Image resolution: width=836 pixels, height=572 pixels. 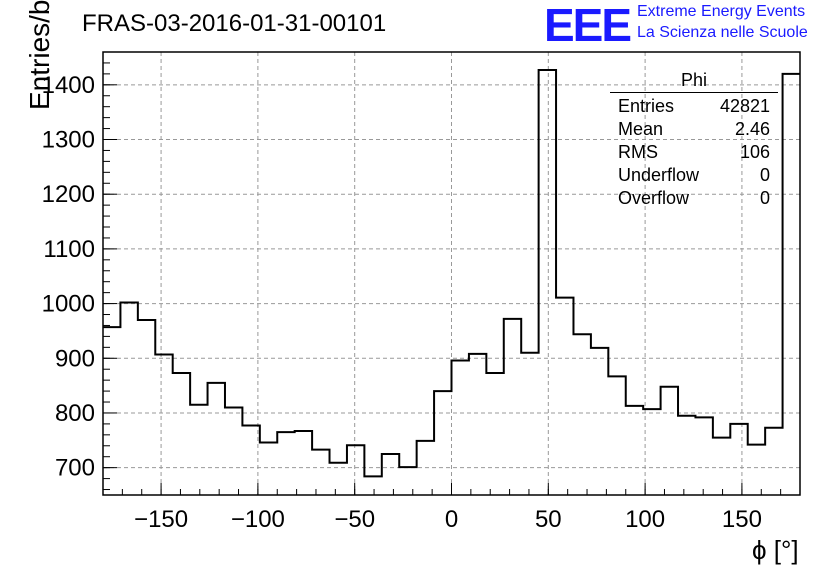 What do you see at coordinates (638, 152) in the screenshot?
I see `stats-label: RMS` at bounding box center [638, 152].